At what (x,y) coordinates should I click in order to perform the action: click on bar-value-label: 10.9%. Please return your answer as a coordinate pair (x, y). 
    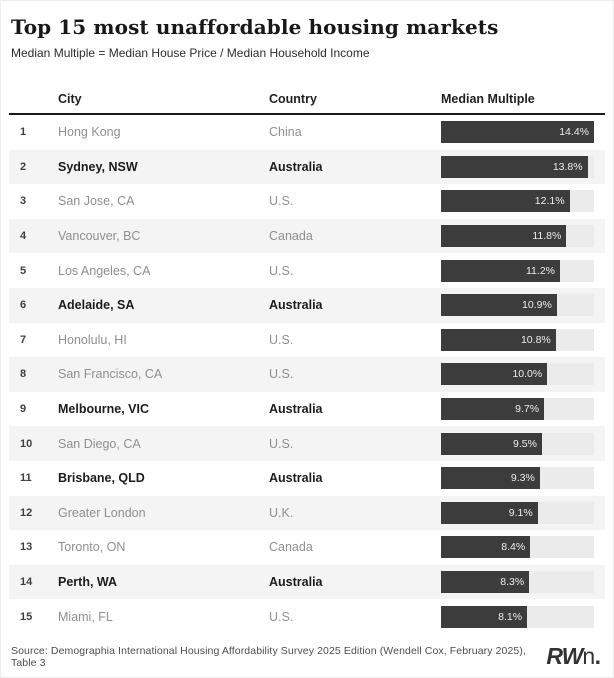
    Looking at the image, I should click on (537, 305).